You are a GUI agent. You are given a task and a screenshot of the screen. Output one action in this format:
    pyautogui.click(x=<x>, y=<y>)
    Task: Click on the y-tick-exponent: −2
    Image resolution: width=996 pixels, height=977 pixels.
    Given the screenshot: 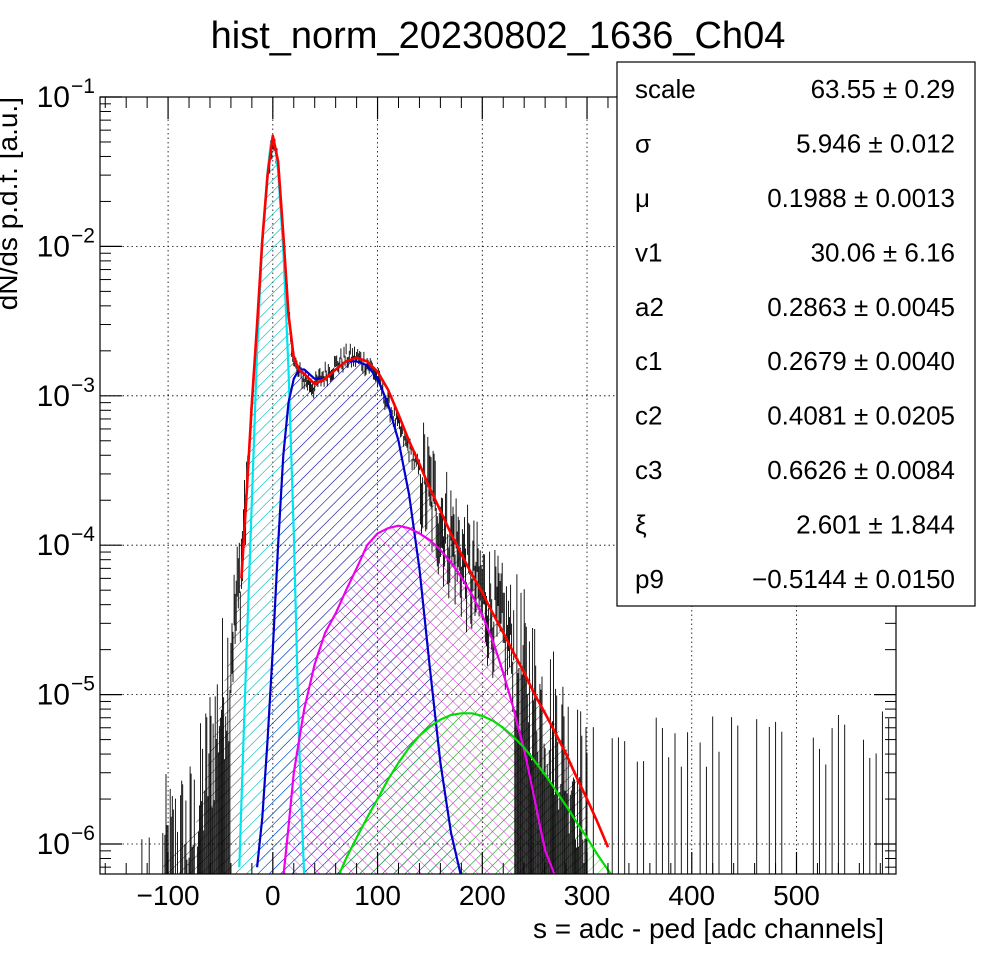 What is the action you would take?
    pyautogui.click(x=83, y=235)
    